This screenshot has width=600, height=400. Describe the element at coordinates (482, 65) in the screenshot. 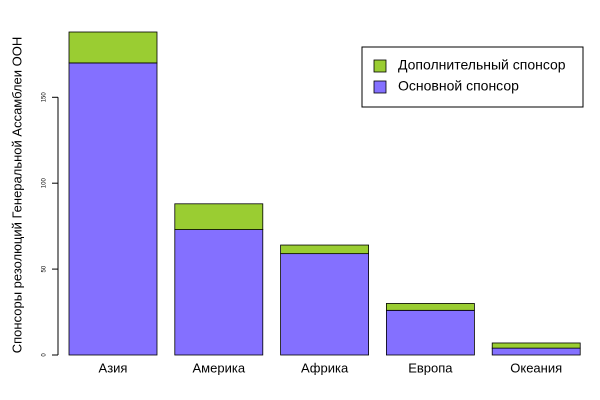

I see `legend-label: Дополнительный спонсор` at that location.